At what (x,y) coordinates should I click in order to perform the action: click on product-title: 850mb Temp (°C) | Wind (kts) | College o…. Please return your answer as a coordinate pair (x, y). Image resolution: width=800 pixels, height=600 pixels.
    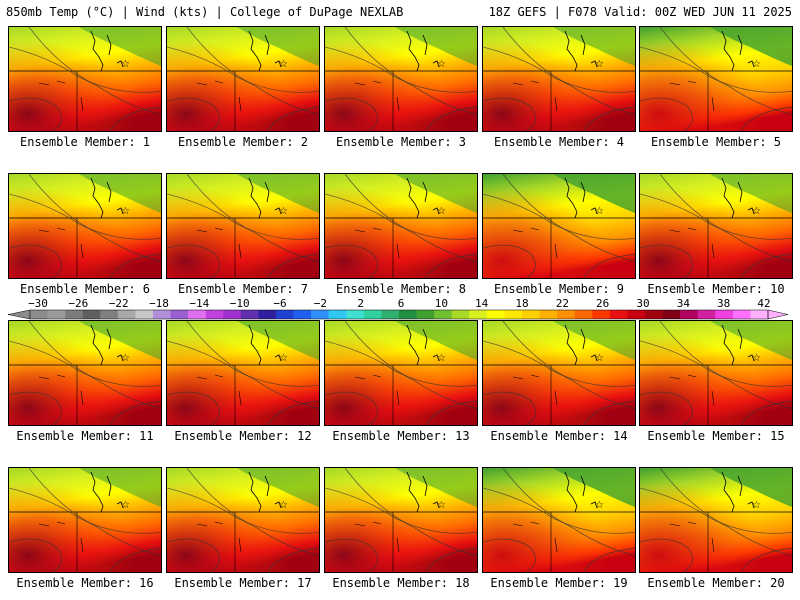
    Looking at the image, I should click on (205, 12).